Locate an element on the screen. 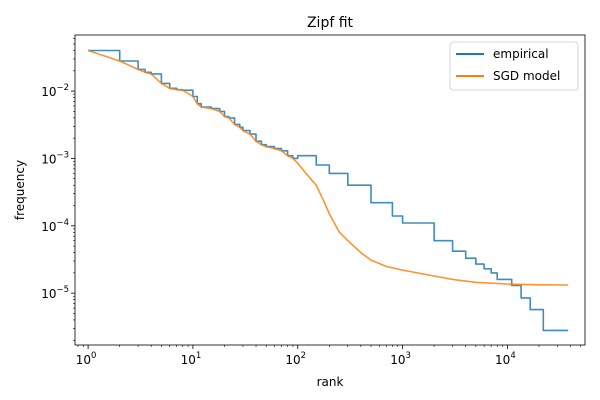 The image size is (600, 400). legend-label-empirical: empirical is located at coordinates (521, 54).